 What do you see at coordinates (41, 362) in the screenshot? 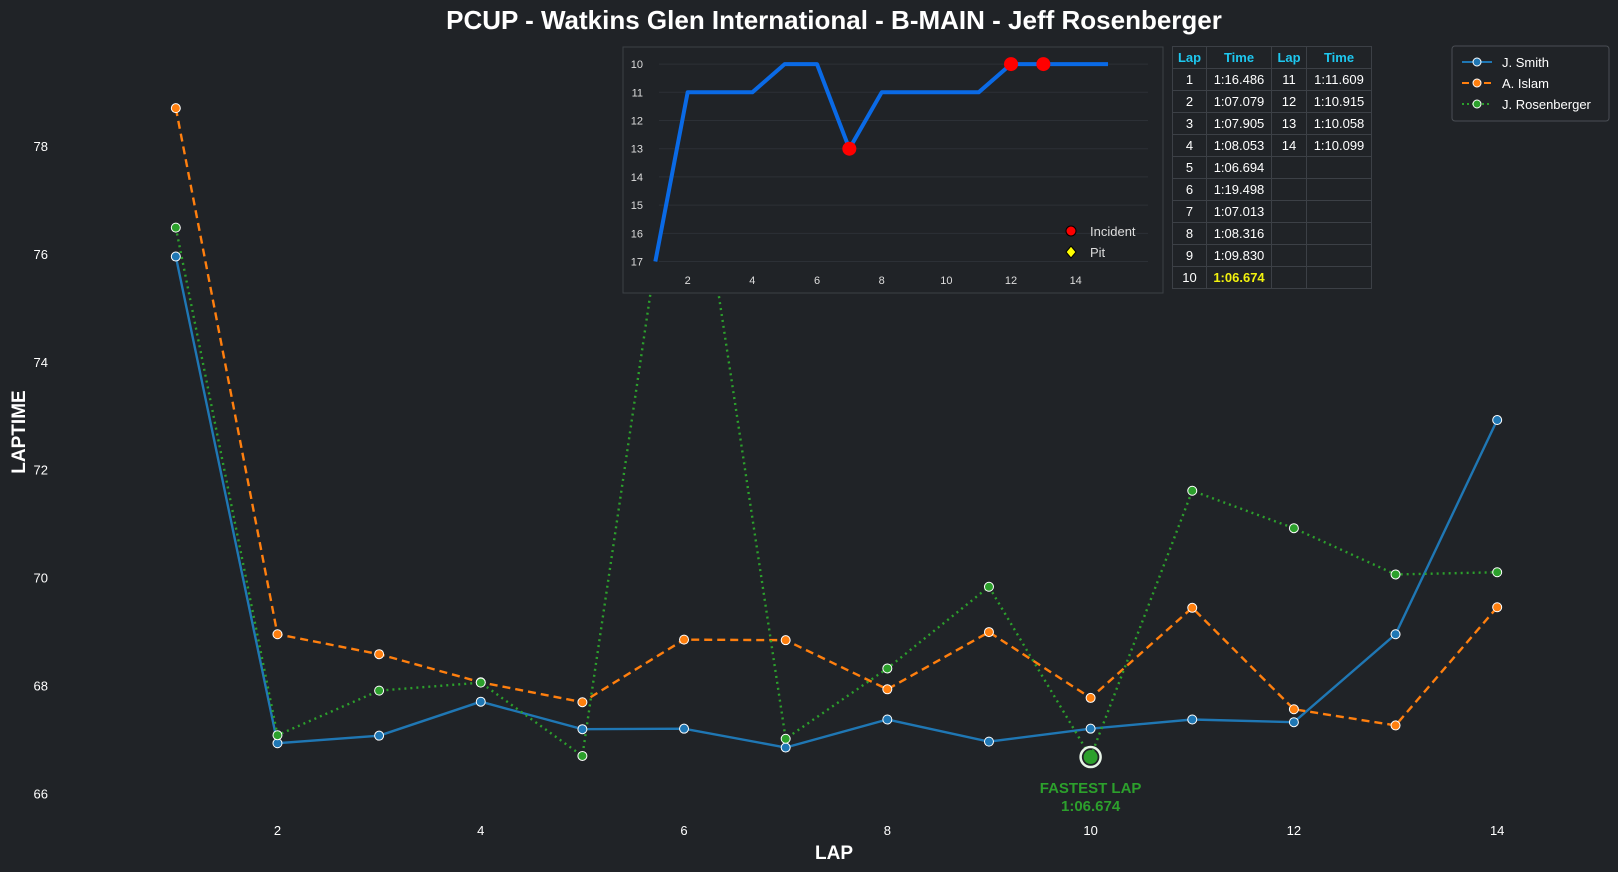
I see `y-tick-label: 74` at bounding box center [41, 362].